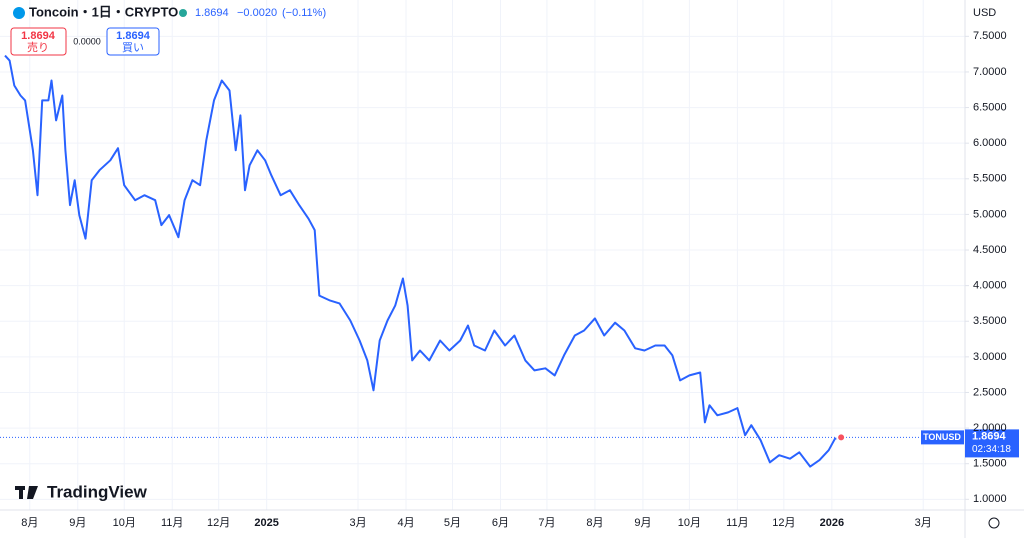 This screenshot has height=538, width=1024. What do you see at coordinates (212, 13) in the screenshot?
I see `price: 1.8694` at bounding box center [212, 13].